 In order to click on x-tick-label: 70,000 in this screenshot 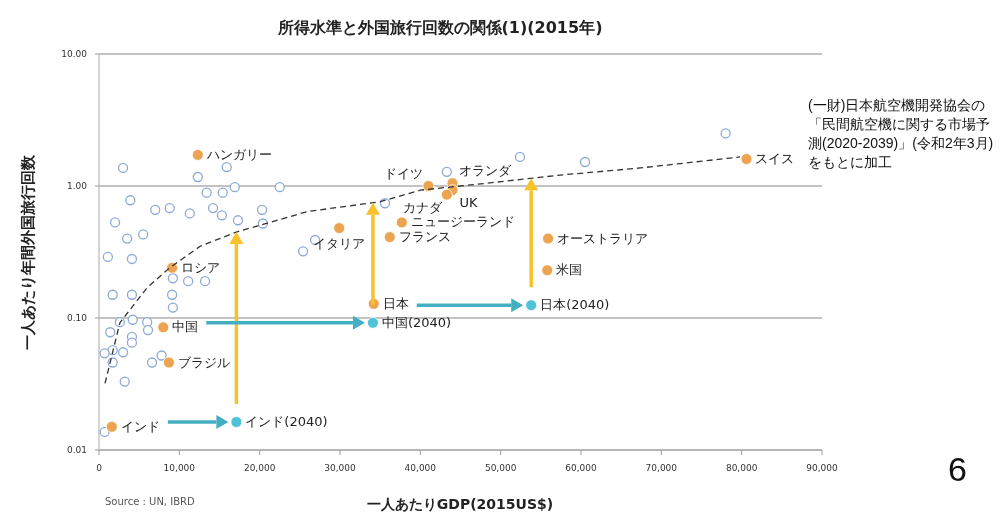, I will do `click(661, 468)`.